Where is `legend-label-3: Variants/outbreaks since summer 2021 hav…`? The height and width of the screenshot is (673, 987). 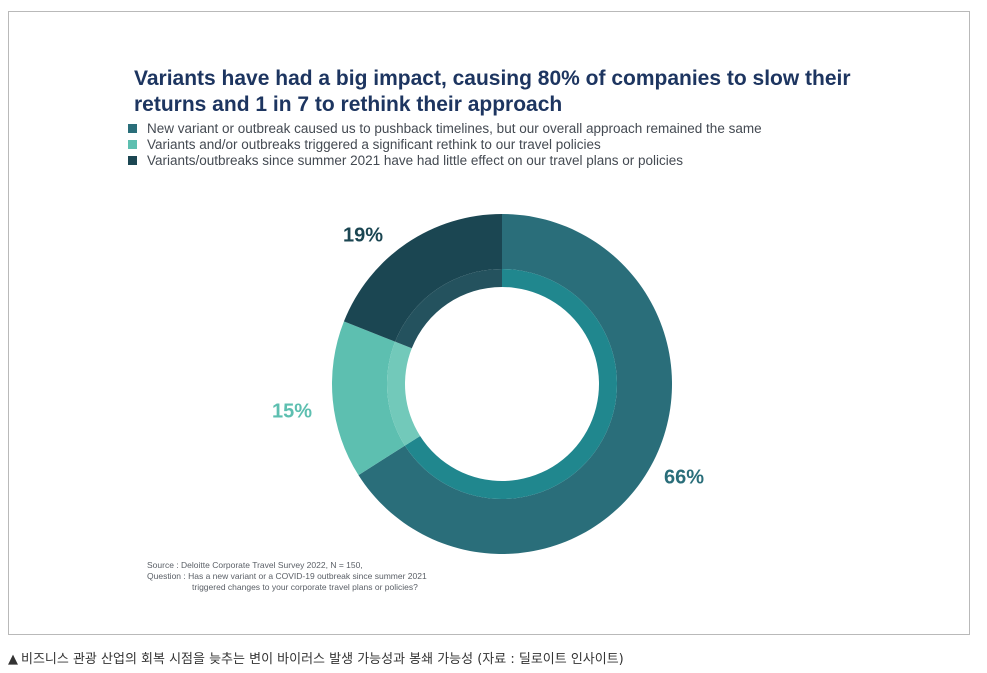
legend-label-3: Variants/outbreaks since summer 2021 hav… is located at coordinates (415, 160).